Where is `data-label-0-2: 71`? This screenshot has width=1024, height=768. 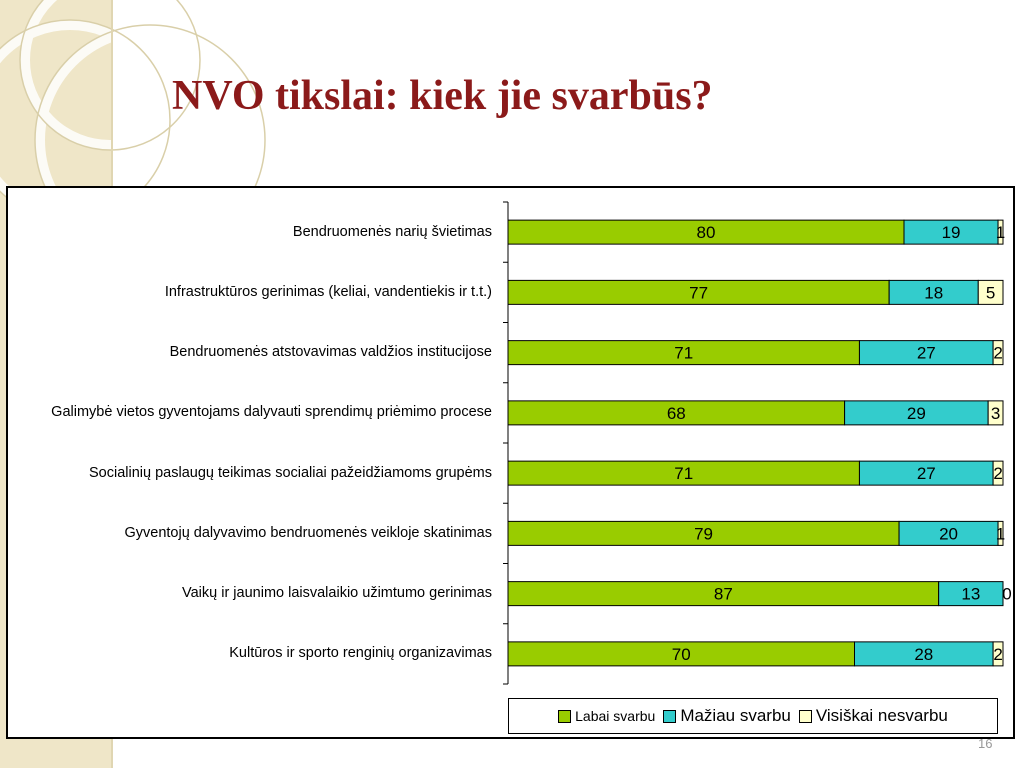
data-label-0-2: 71 is located at coordinates (683, 353).